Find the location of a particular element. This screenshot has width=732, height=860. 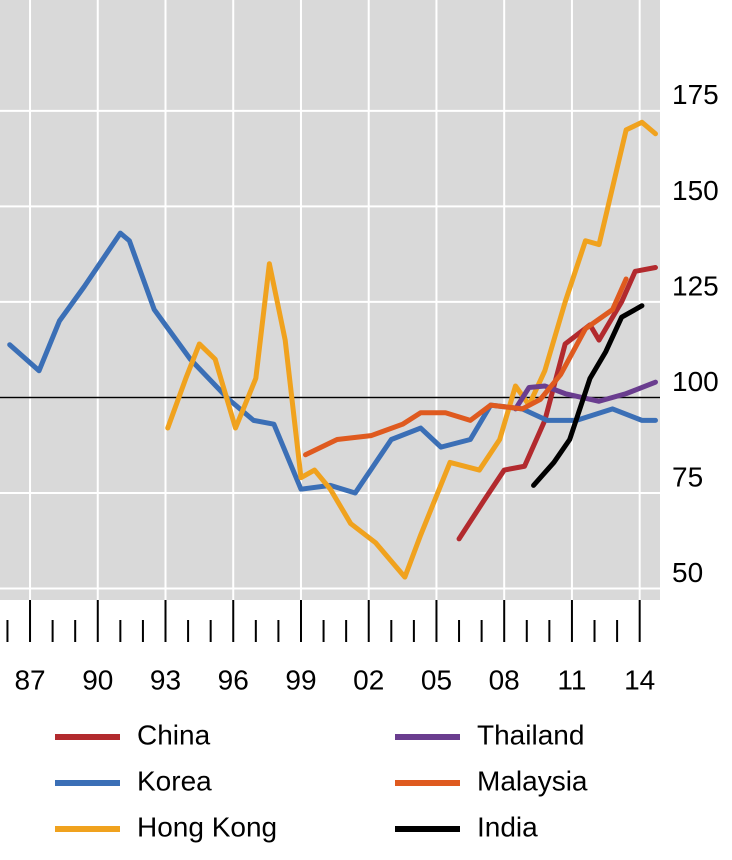

x-tick-label: 02 is located at coordinates (368, 679).